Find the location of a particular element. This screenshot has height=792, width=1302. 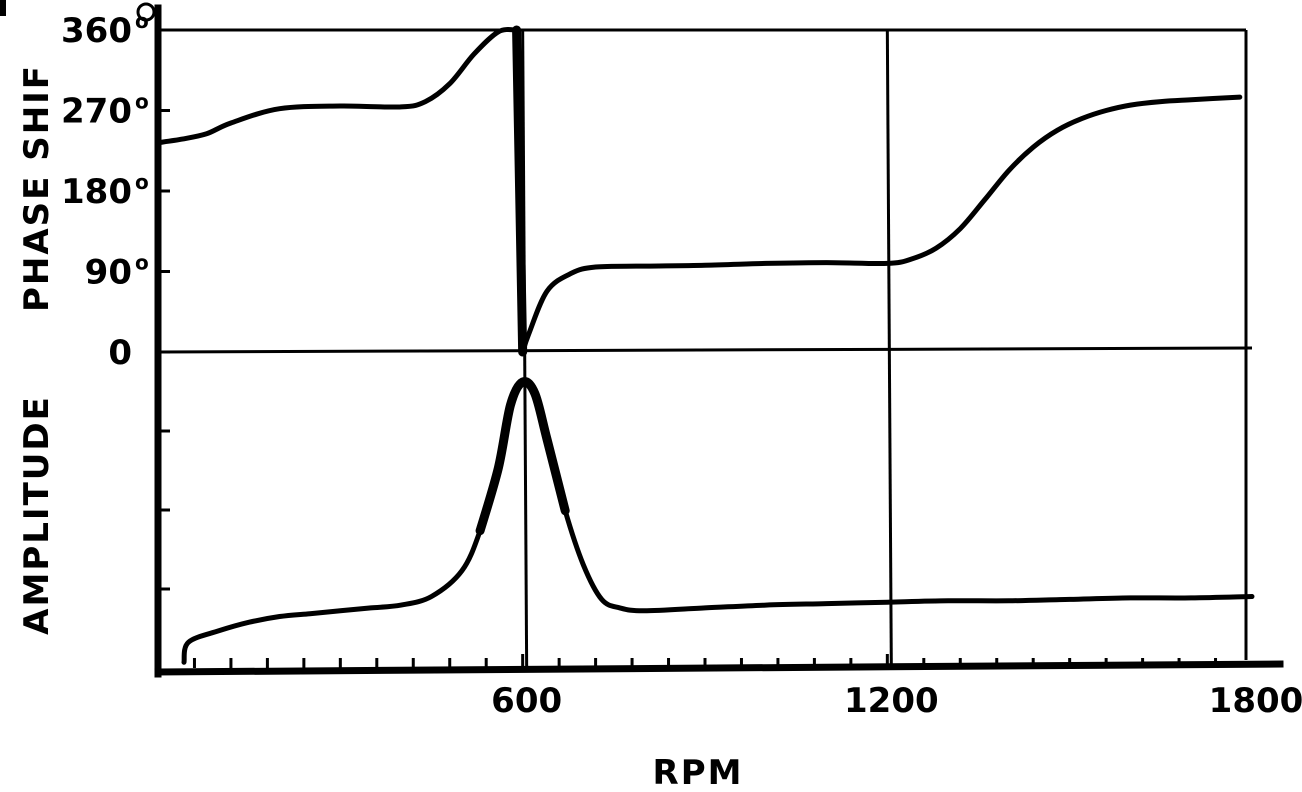

phase-tick-label-90: 90 is located at coordinates (108, 273).